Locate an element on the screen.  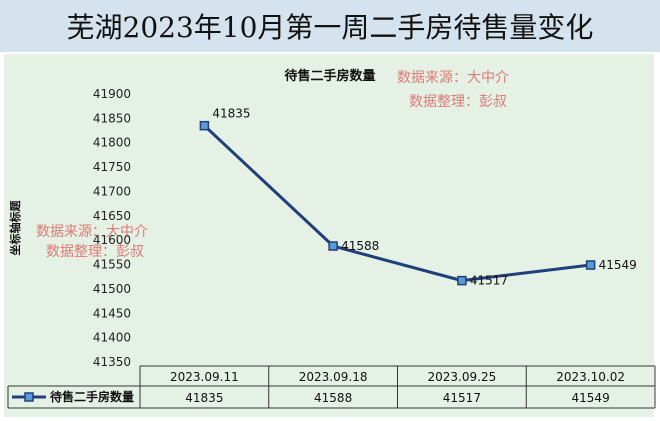
x-category-label: 2023.09.25 is located at coordinates (462, 377).